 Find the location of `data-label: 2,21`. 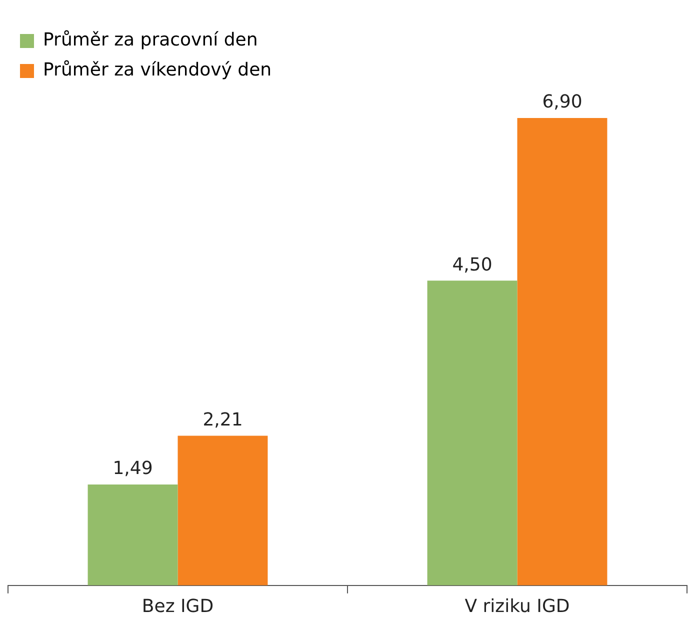

data-label: 2,21 is located at coordinates (222, 419).